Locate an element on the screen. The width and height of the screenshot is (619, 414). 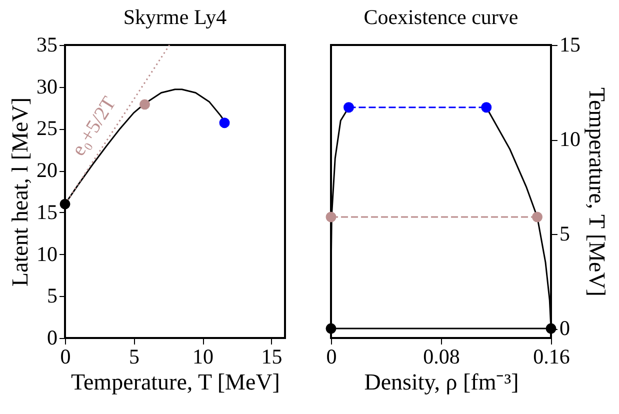
y2-tick-label: 10 is located at coordinates (570, 139).